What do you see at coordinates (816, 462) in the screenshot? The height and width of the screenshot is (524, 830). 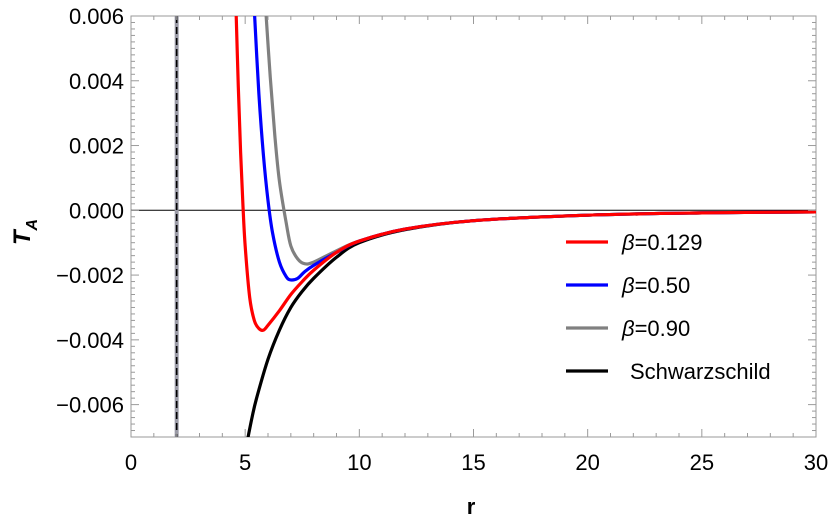 I see `x-tick-label: 30` at bounding box center [816, 462].